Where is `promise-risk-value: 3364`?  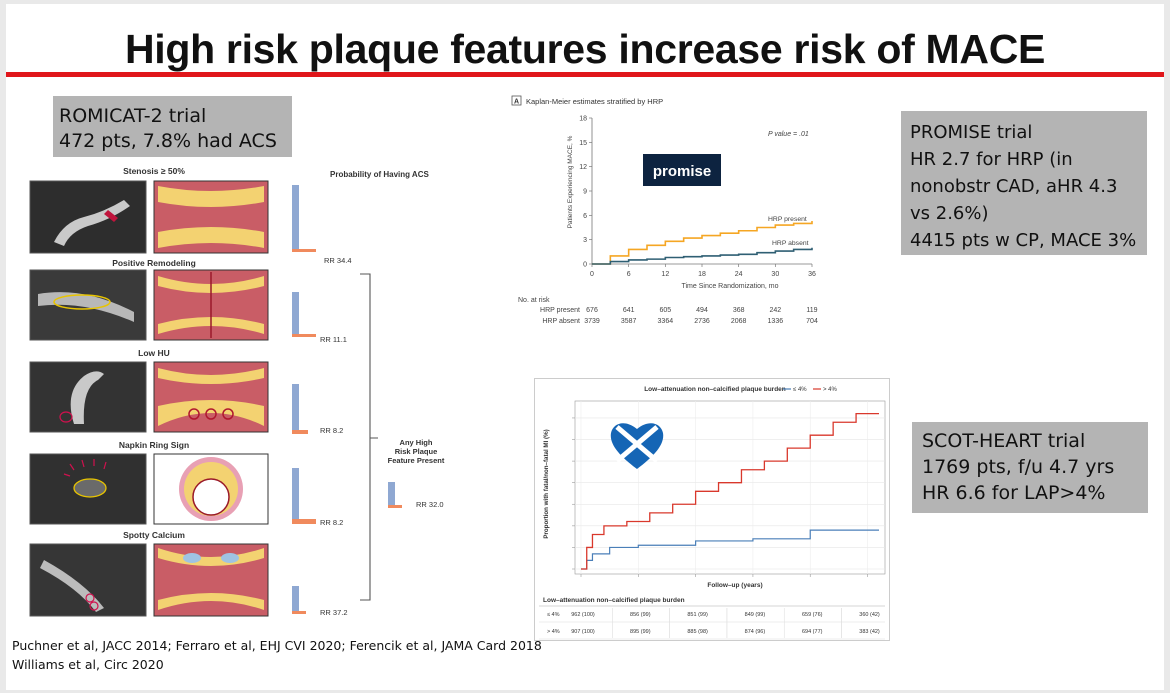
promise-risk-value: 3364 is located at coordinates (666, 321).